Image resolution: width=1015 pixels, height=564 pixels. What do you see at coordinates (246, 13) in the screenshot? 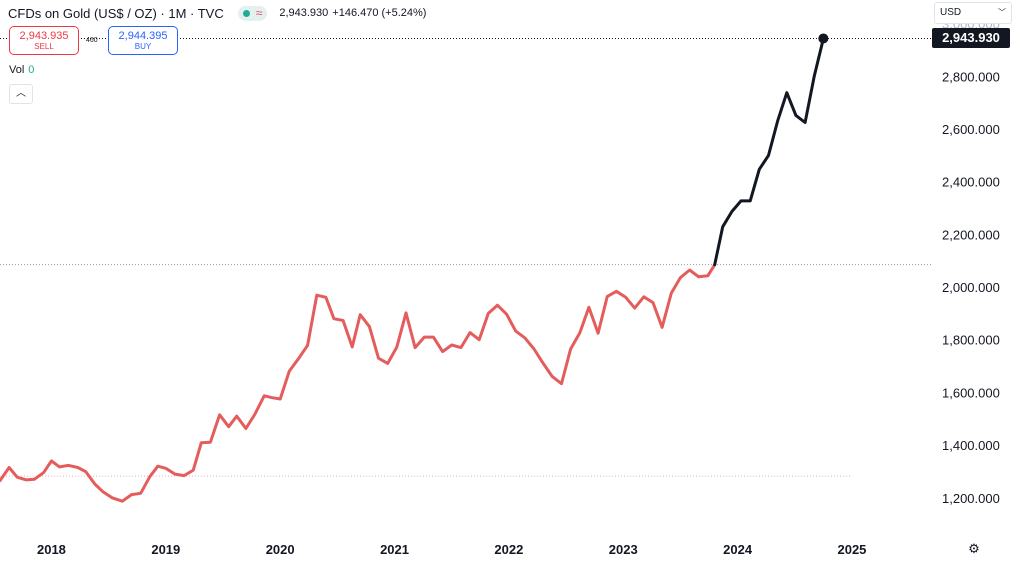
I see `market-open-dot-icon` at bounding box center [246, 13].